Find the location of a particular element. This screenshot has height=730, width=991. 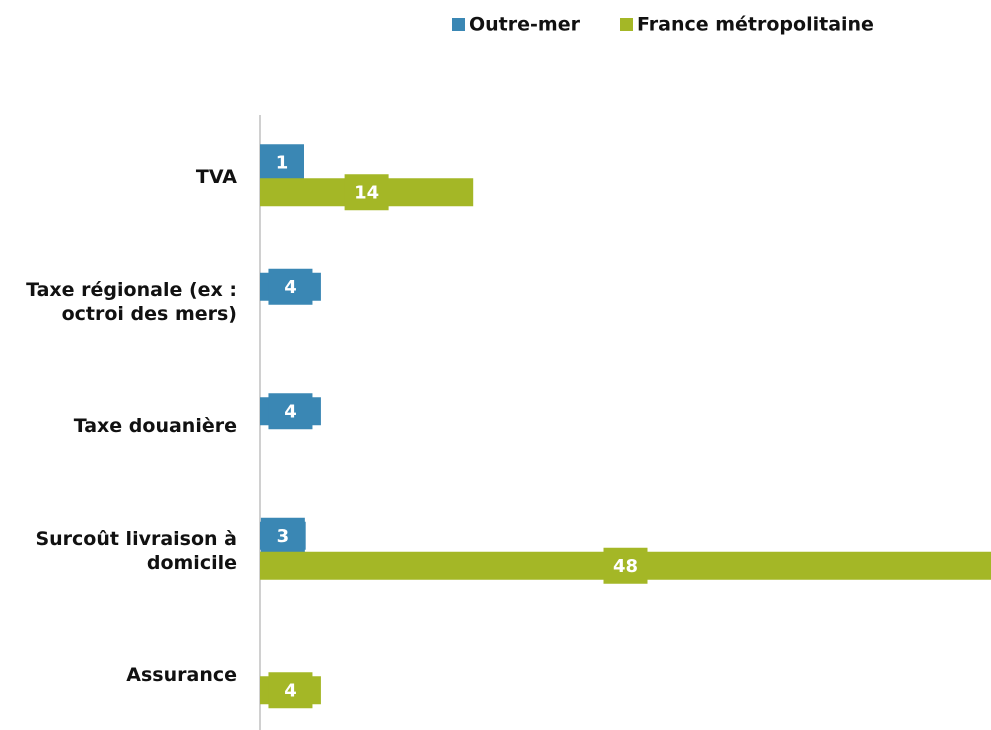

category-label: Assurance is located at coordinates (181, 675).